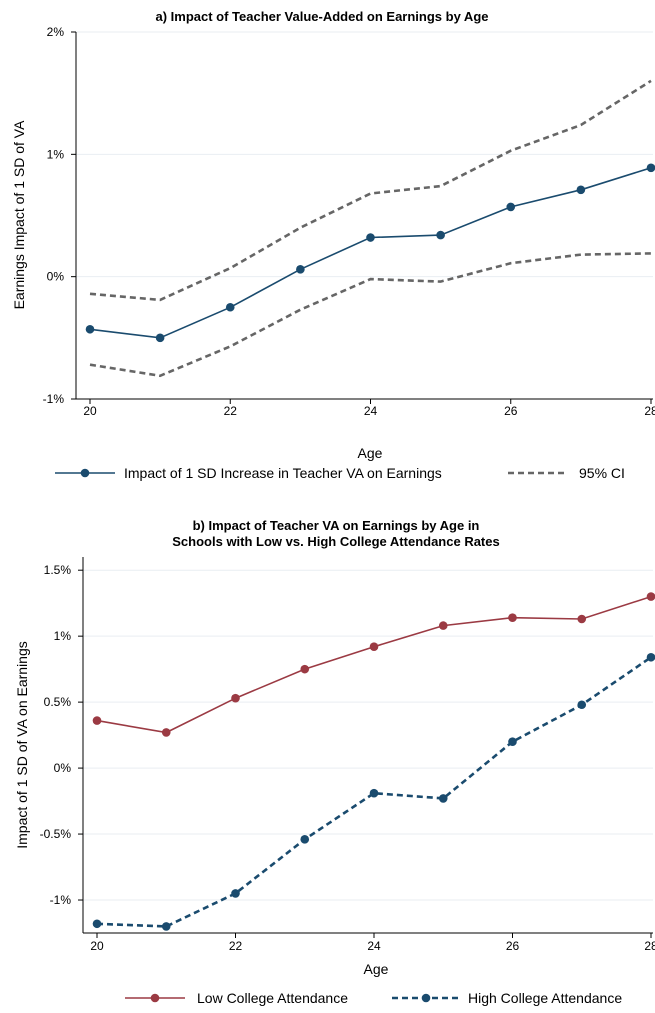 The image size is (655, 1013). Describe the element at coordinates (56, 834) in the screenshot. I see `y-tick-label: -0.5%` at that location.